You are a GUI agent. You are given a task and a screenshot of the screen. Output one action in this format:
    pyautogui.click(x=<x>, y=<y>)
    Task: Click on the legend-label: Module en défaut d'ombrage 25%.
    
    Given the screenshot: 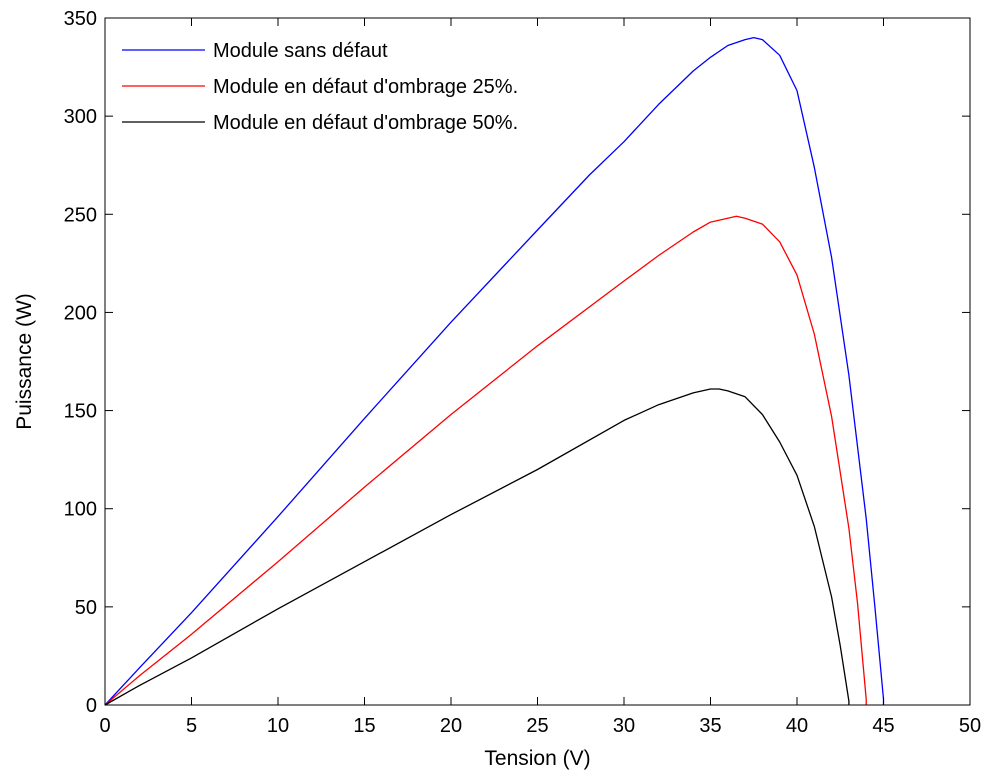 What is the action you would take?
    pyautogui.click(x=365, y=87)
    